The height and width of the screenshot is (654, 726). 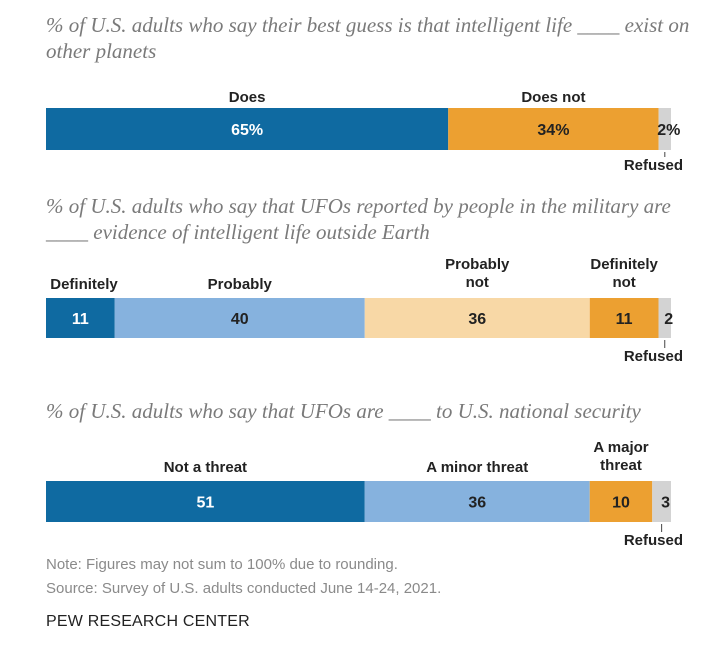 I want to click on value-label: 2%, so click(x=668, y=130).